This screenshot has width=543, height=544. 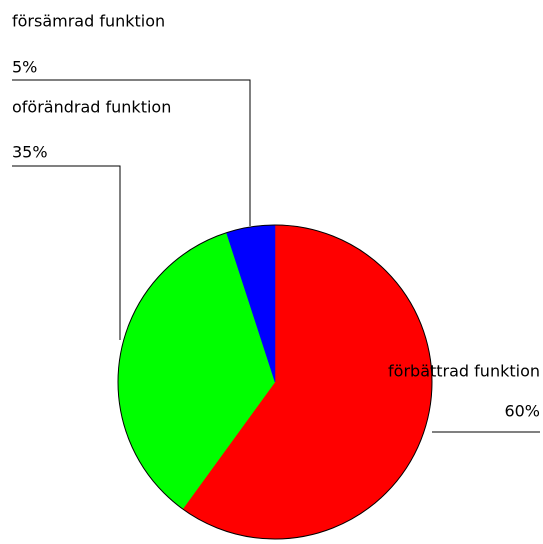 I want to click on slice-value-label: 60%, so click(x=522, y=411).